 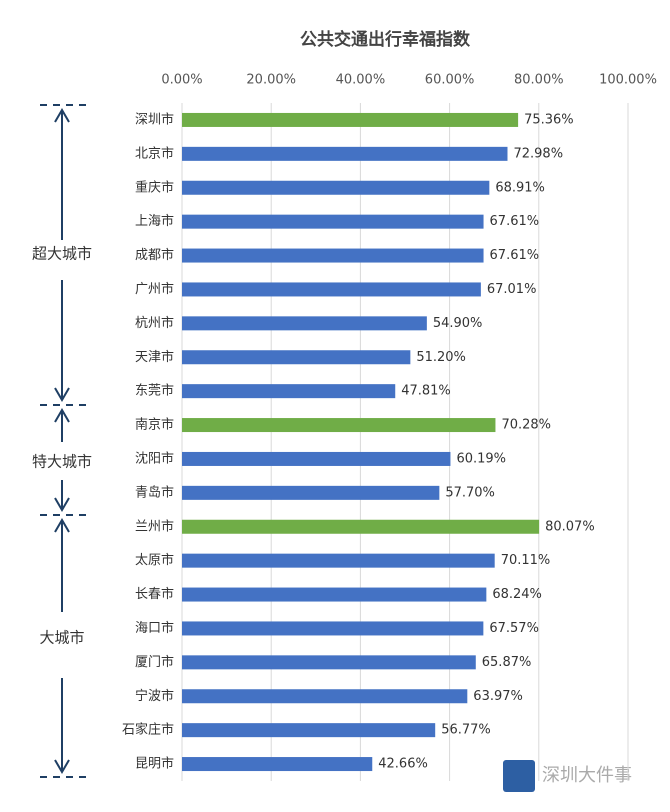 What do you see at coordinates (148, 730) in the screenshot?
I see `y-tick-label: 石家庄市` at bounding box center [148, 730].